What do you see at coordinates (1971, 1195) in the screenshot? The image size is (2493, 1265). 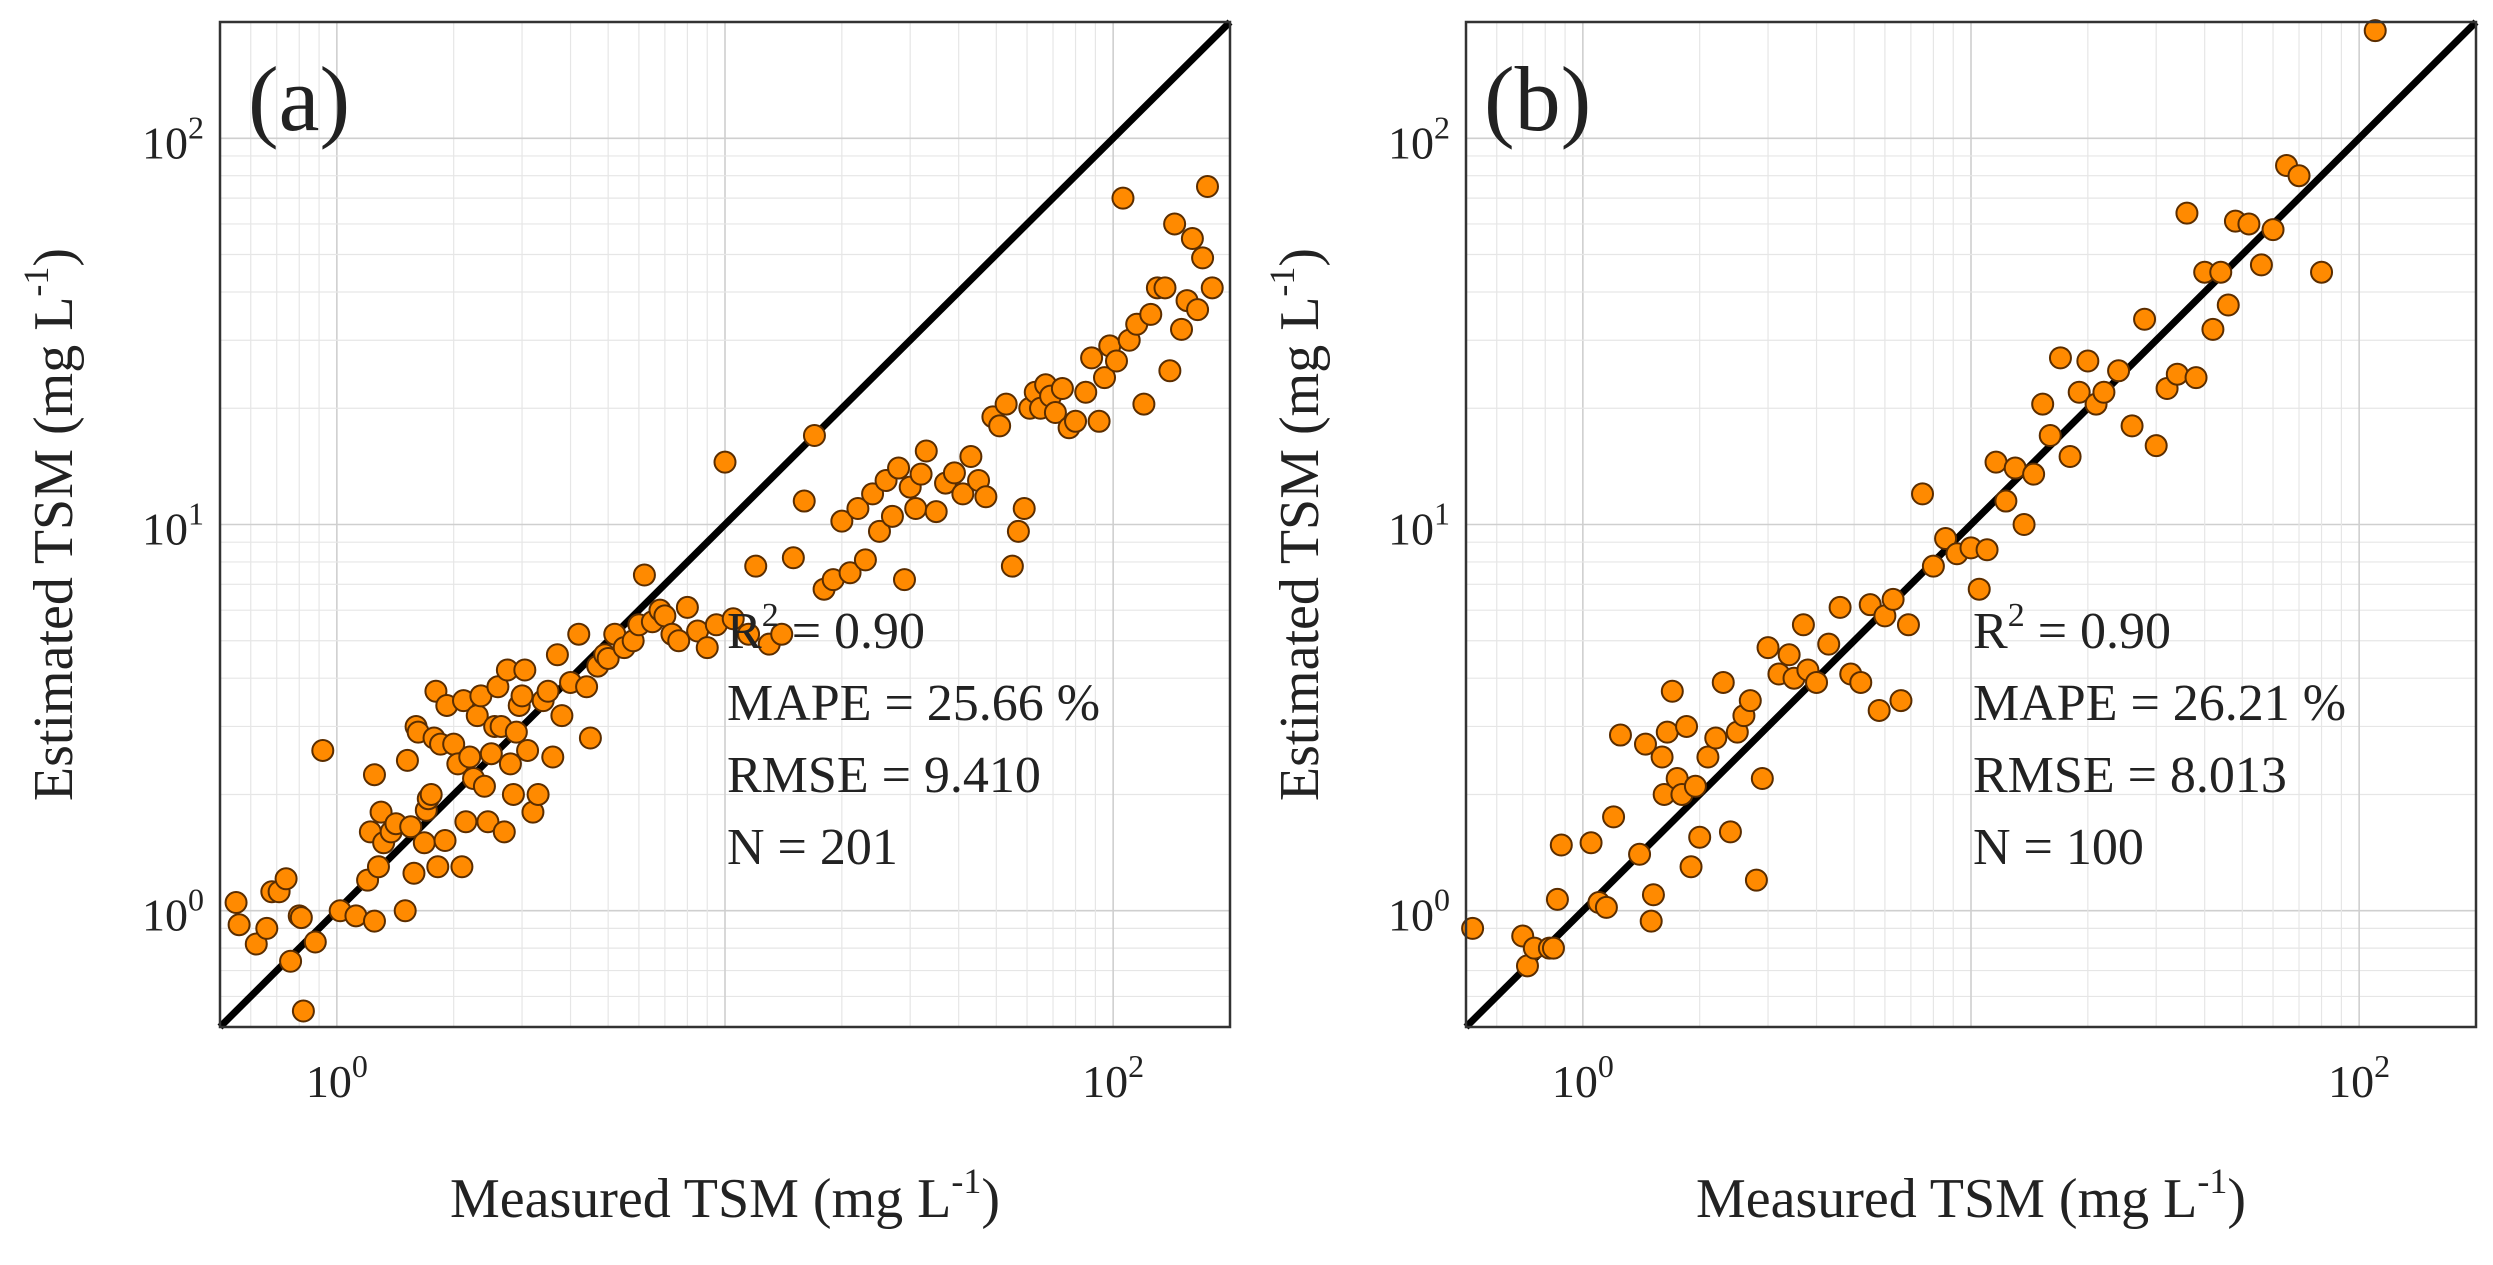 I see `panel-b-x-axis-title: Measured TSM (mg L-1)` at bounding box center [1971, 1195].